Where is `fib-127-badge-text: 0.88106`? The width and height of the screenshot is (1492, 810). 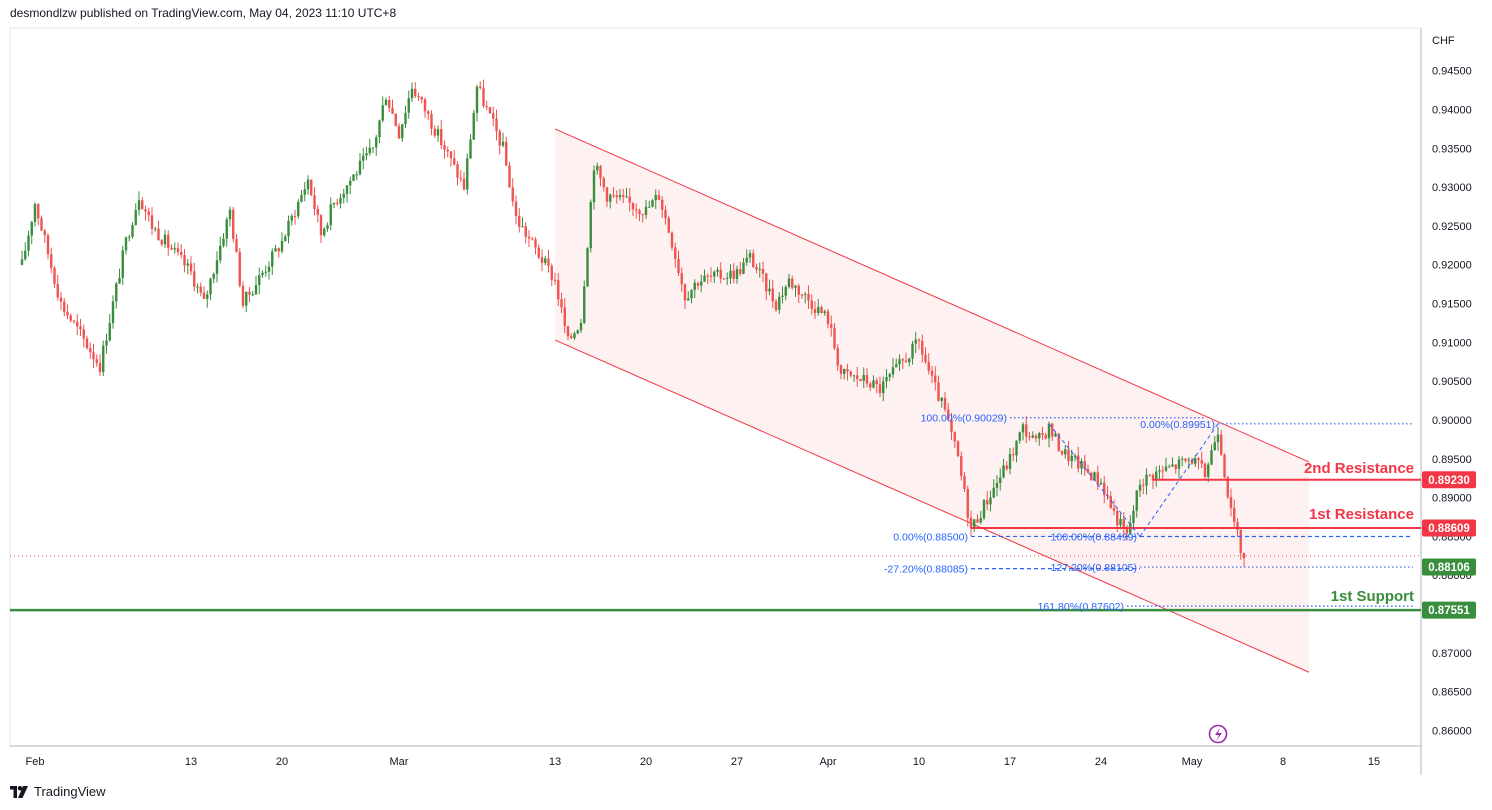
fib-127-badge-text: 0.88106 is located at coordinates (1449, 568).